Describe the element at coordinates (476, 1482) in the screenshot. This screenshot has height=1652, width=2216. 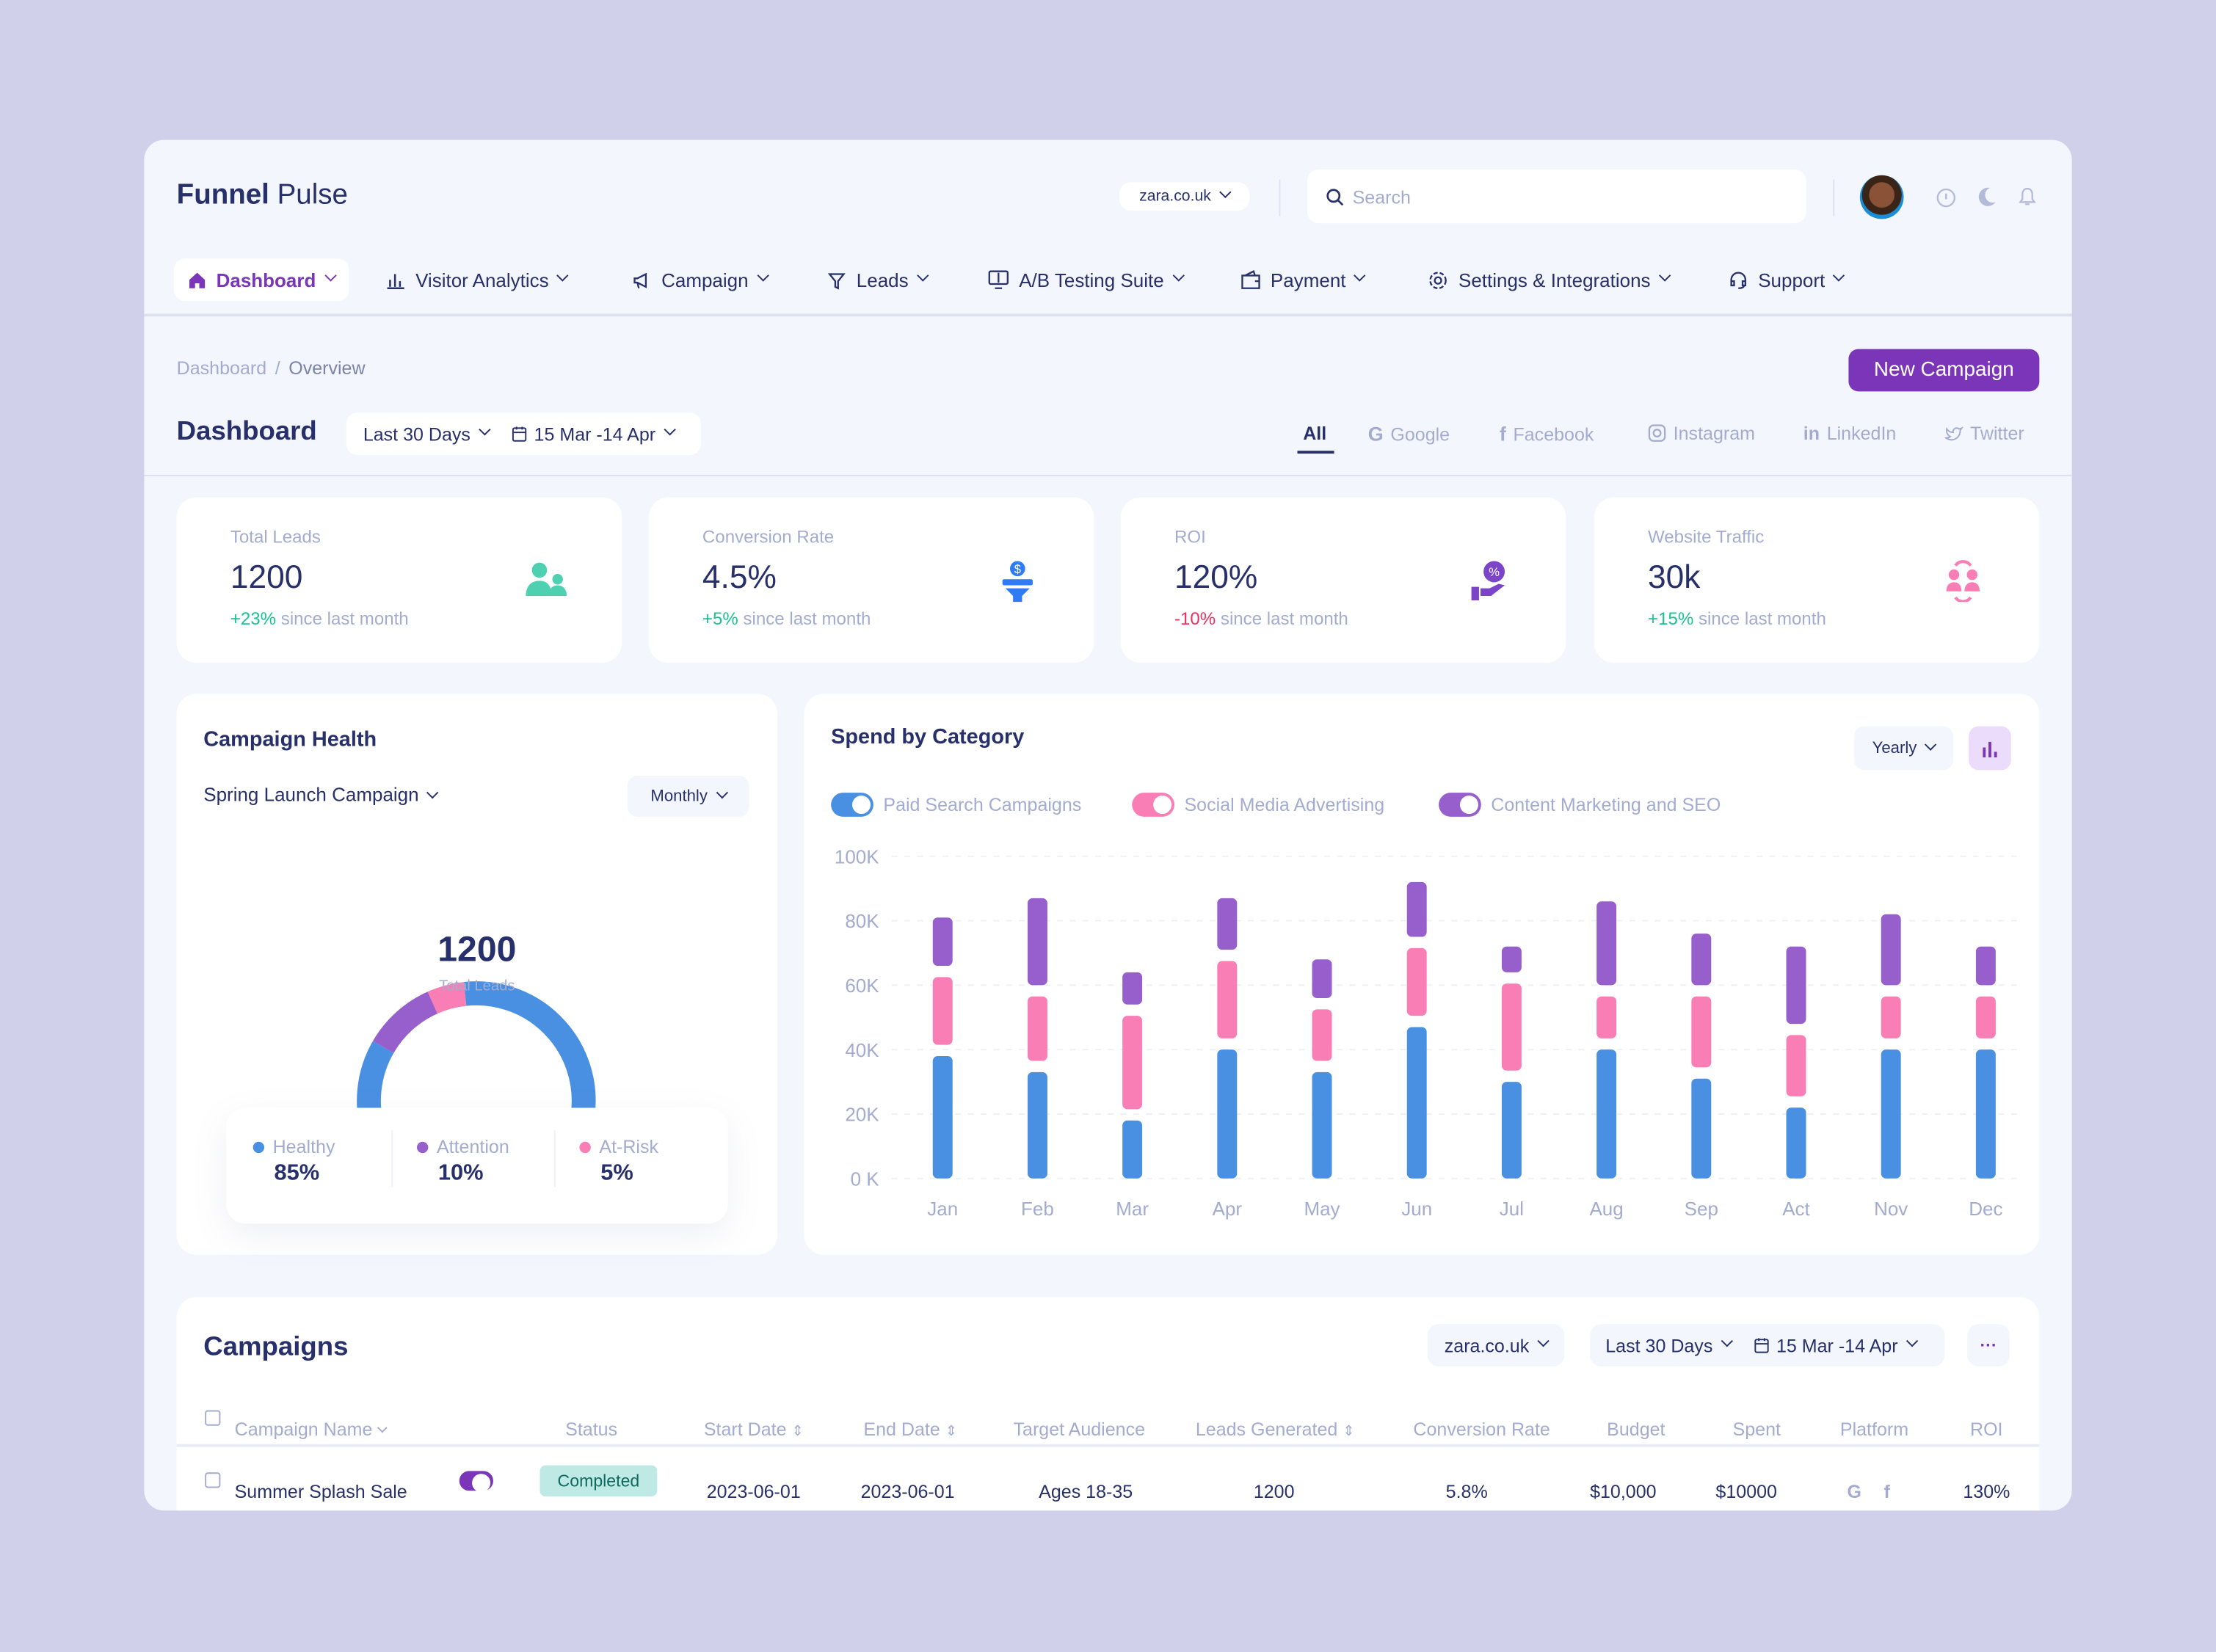
I see `campaign-toggle` at that location.